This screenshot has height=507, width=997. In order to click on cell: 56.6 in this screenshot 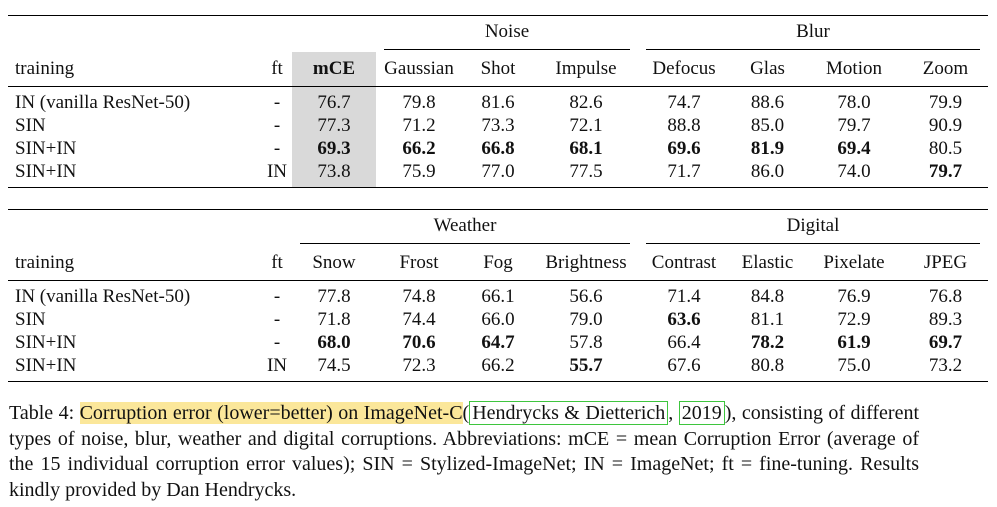, I will do `click(586, 296)`.